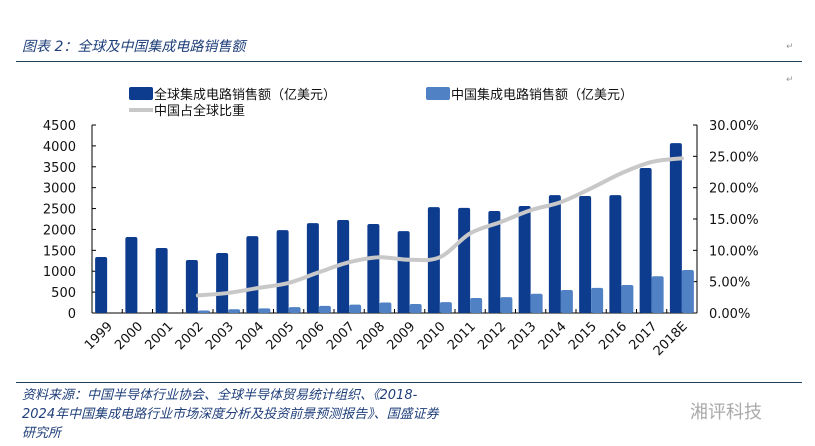 This screenshot has height=446, width=815. What do you see at coordinates (250, 336) in the screenshot?
I see `x-tick-label: 2004` at bounding box center [250, 336].